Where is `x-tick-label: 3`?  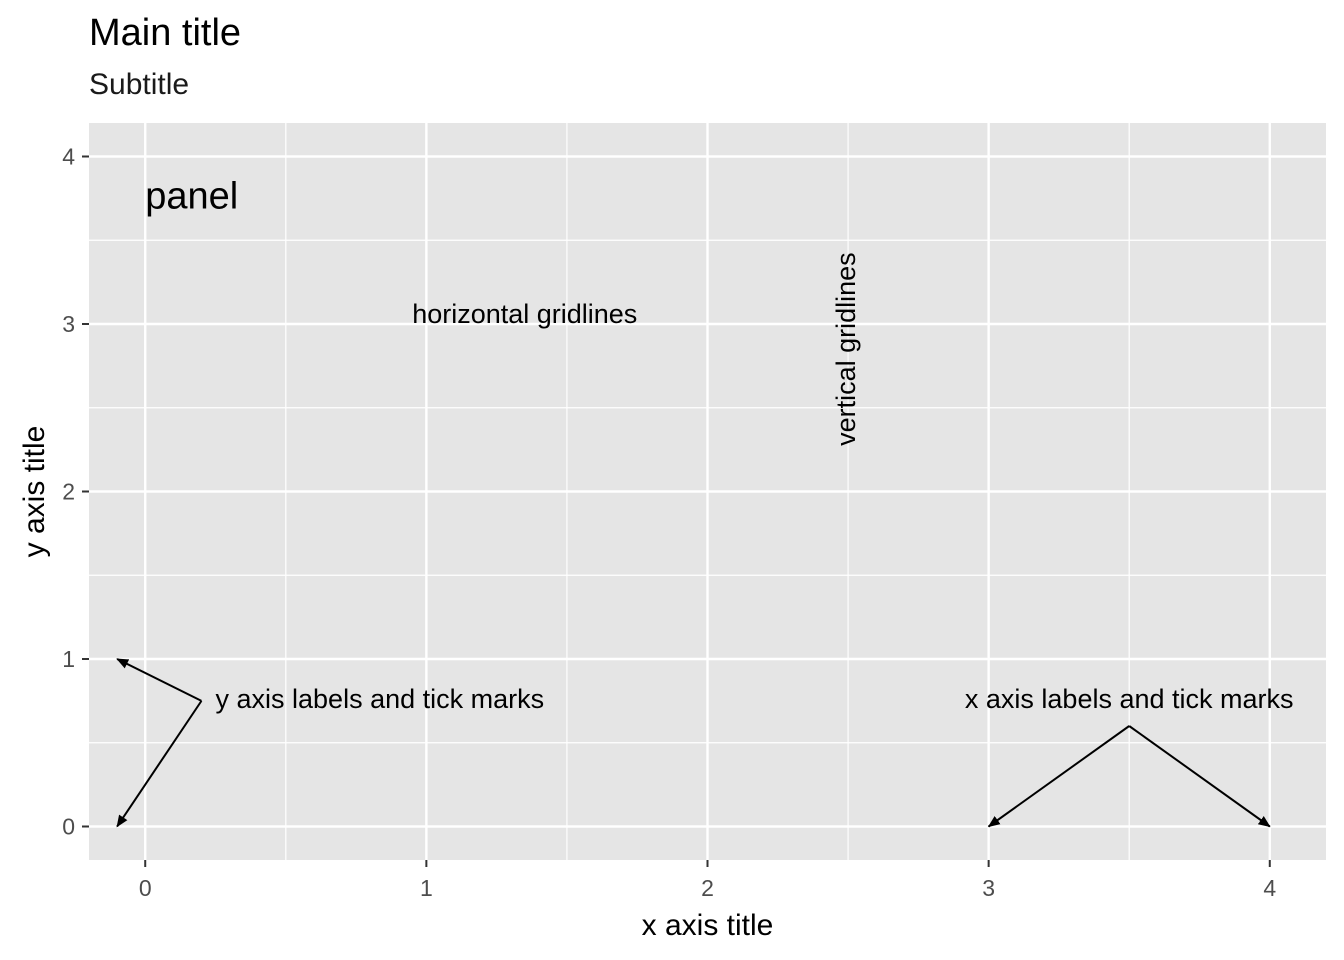 x-tick-label: 3 is located at coordinates (988, 888).